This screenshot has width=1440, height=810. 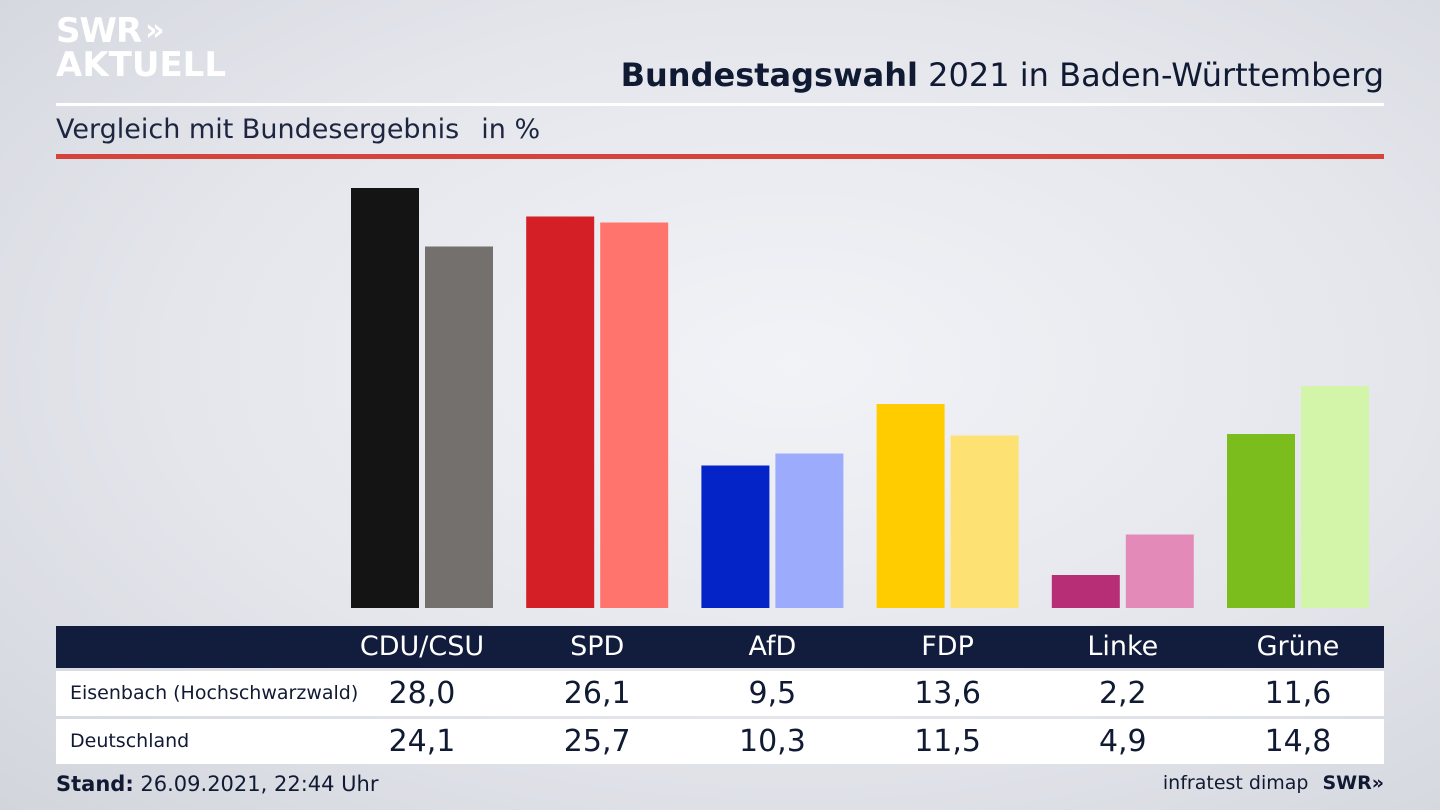 What do you see at coordinates (1298, 646) in the screenshot?
I see `header-cell-grüne: Grüne` at bounding box center [1298, 646].